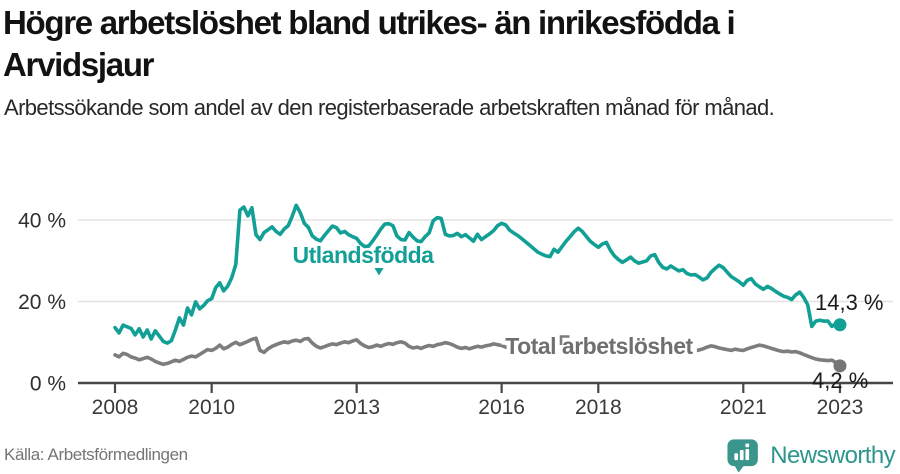  What do you see at coordinates (379, 272) in the screenshot?
I see `label-arrow-down-icon` at bounding box center [379, 272].